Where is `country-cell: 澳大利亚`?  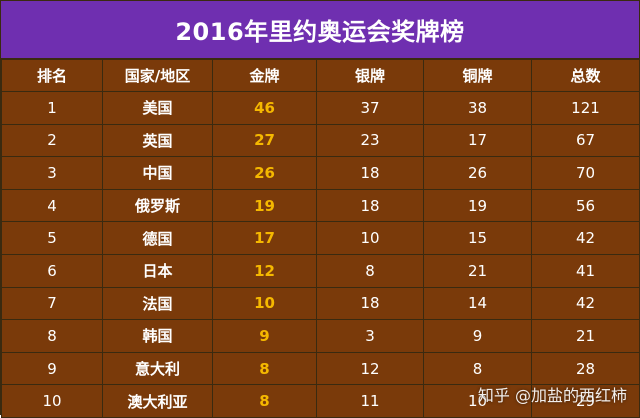
country-cell: 澳大利亚 is located at coordinates (157, 401).